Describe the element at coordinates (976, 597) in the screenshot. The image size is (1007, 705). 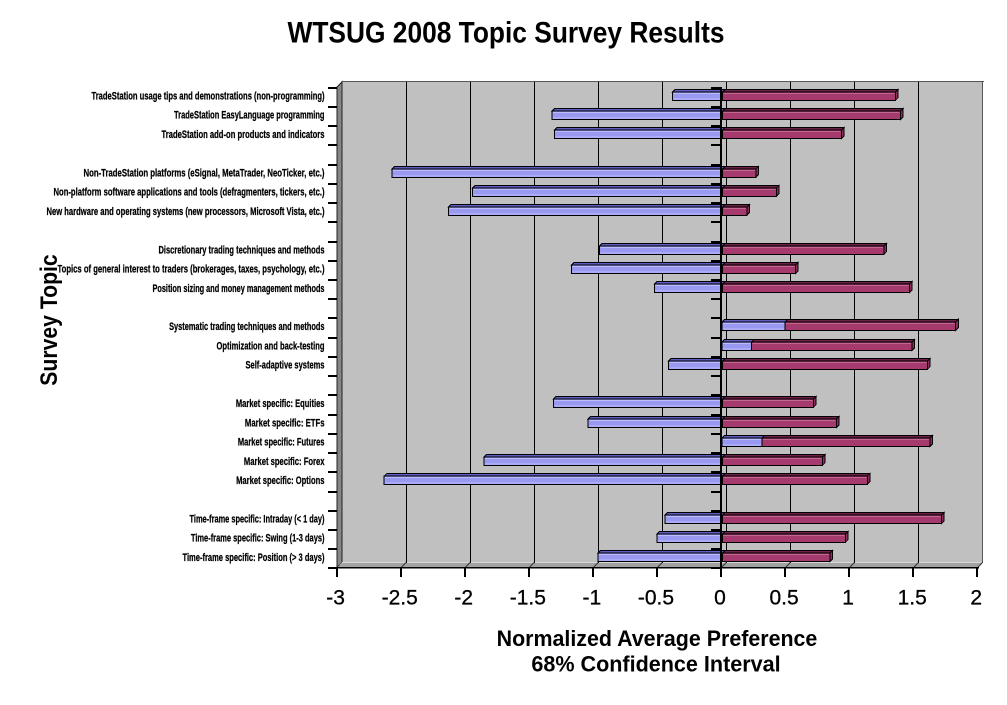
I see `svg-text: 2` at that location.